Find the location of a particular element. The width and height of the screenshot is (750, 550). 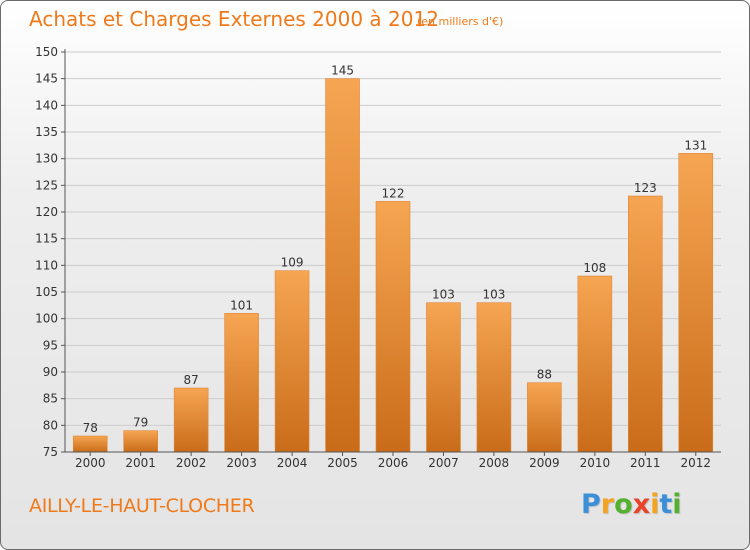

x-tick-label: 2000 is located at coordinates (90, 463).